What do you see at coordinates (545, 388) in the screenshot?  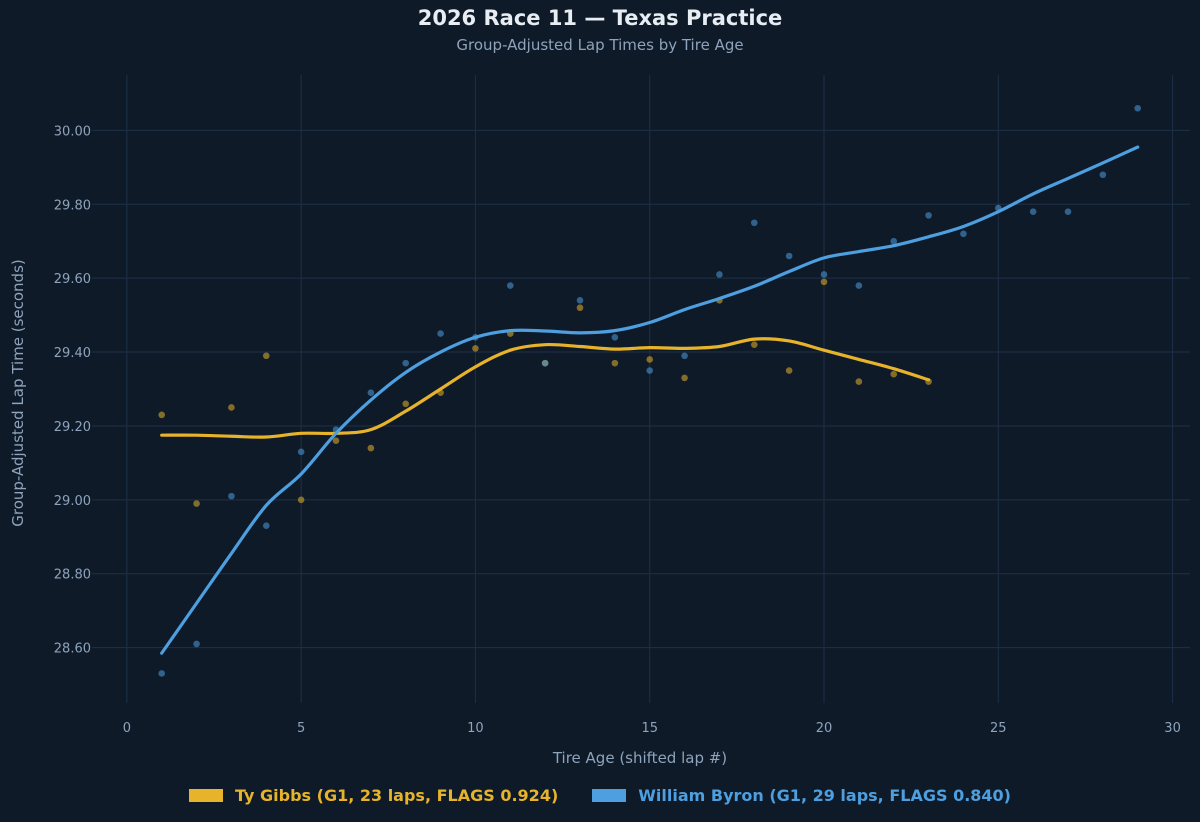 I see `trend-line-ty-gibbs` at bounding box center [545, 388].